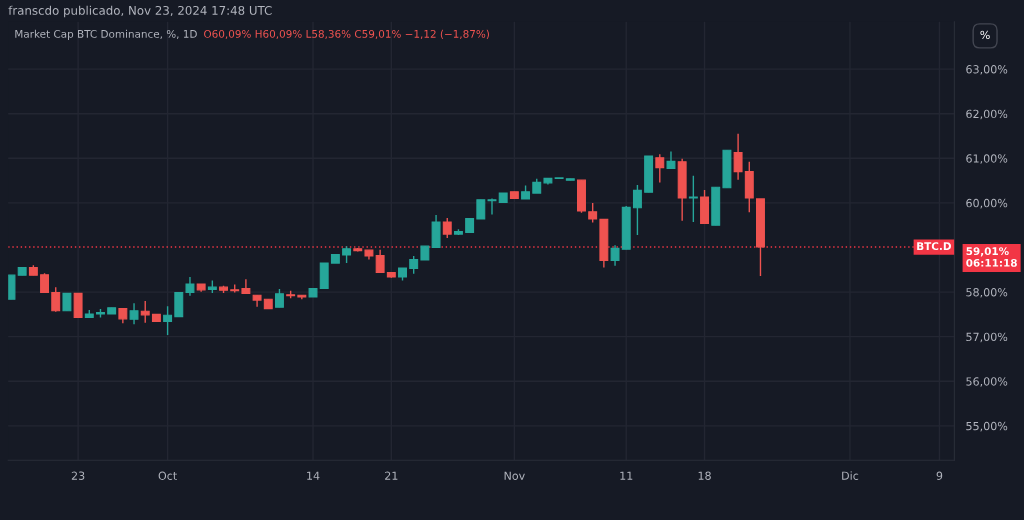 The width and height of the screenshot is (1024, 520). I want to click on x-tick-label: 14, so click(313, 475).